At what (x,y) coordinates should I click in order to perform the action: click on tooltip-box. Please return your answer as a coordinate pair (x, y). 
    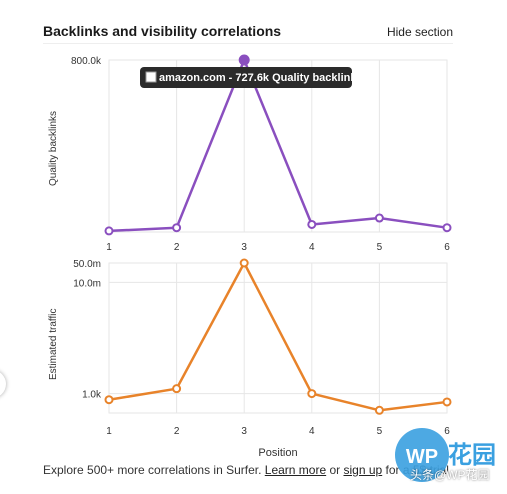
    Looking at the image, I should click on (246, 77).